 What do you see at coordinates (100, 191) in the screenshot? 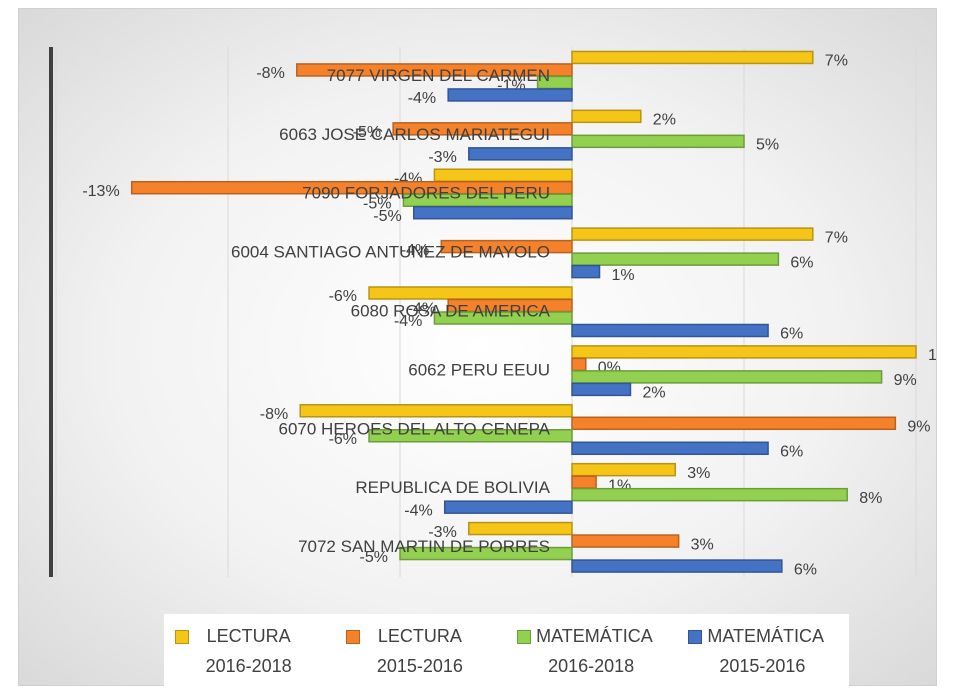
I see `data-label: -13%` at bounding box center [100, 191].